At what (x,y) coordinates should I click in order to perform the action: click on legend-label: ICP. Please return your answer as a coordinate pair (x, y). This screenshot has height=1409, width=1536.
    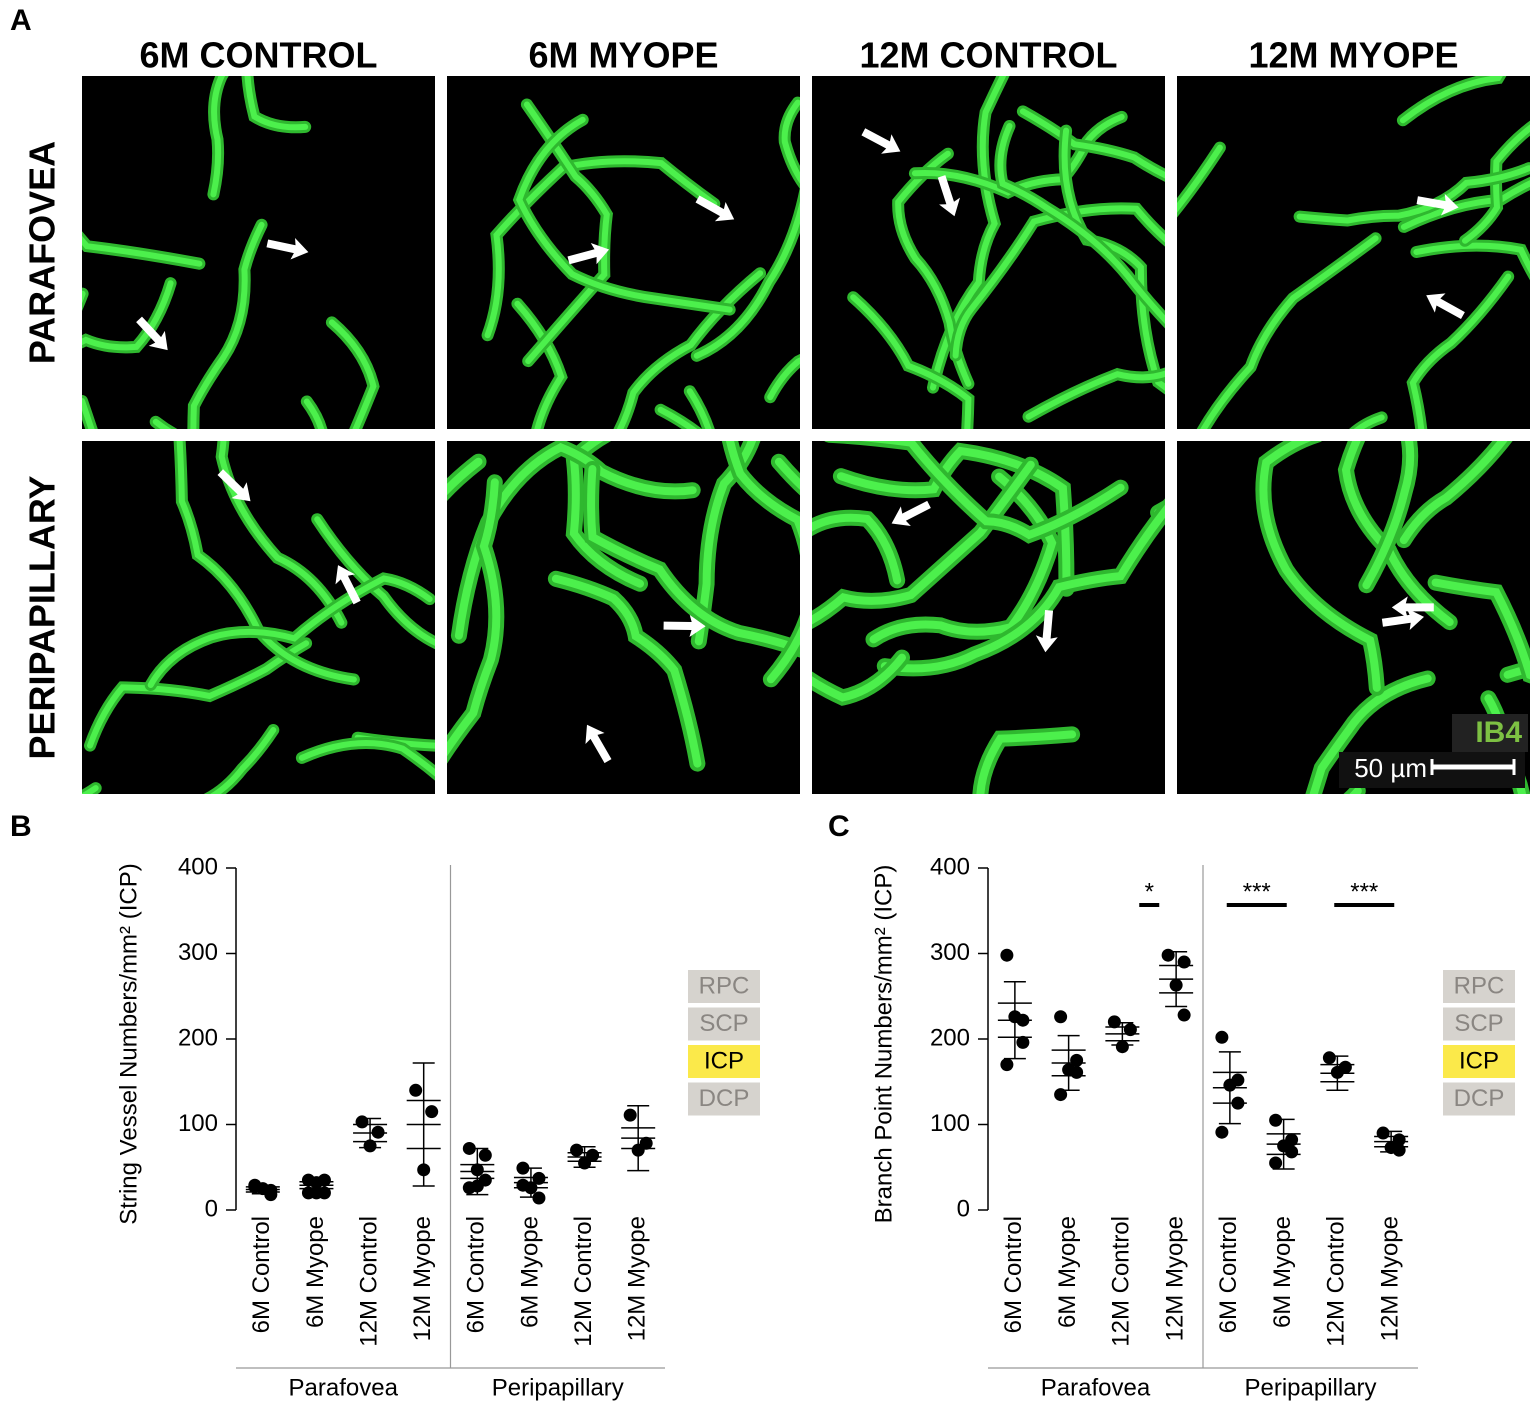
    Looking at the image, I should click on (1479, 1060).